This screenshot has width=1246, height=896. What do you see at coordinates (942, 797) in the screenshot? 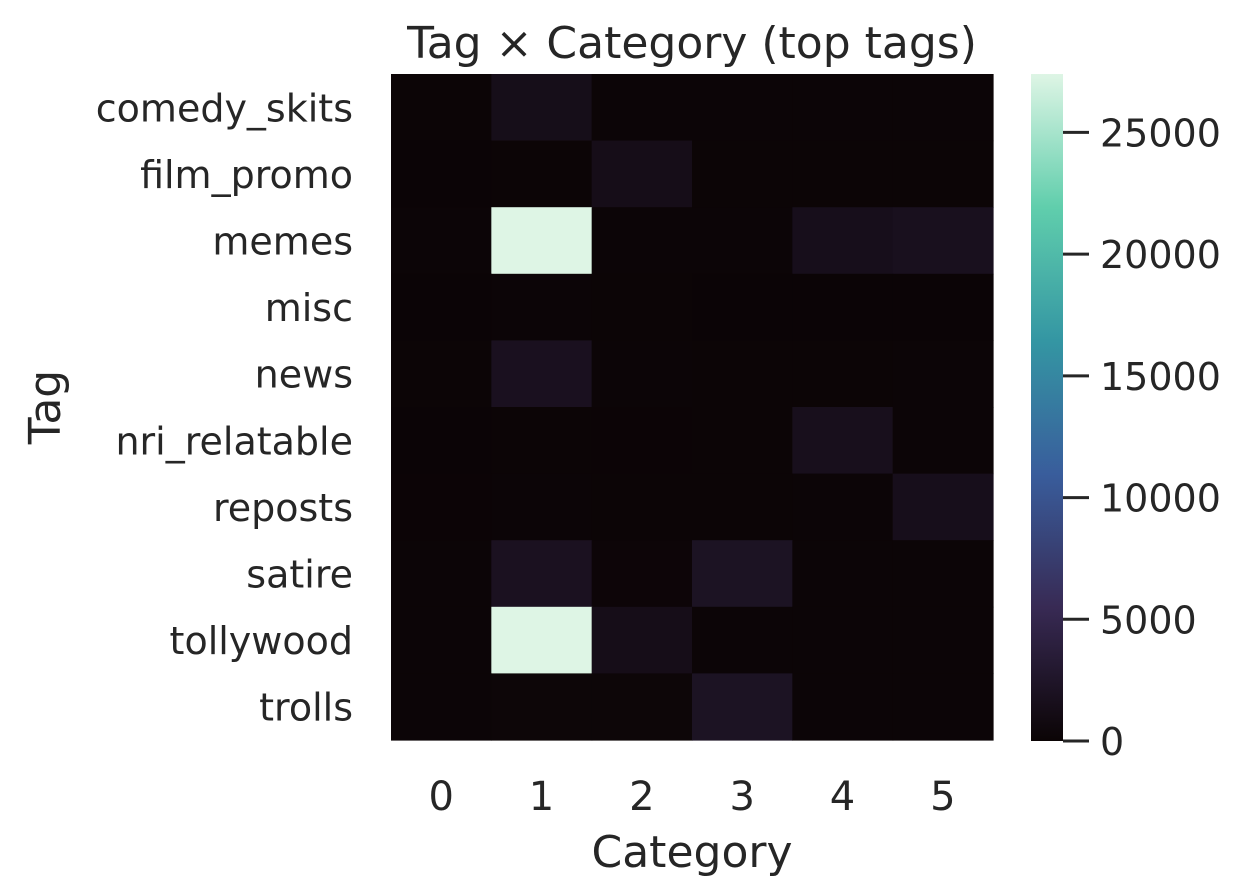
I see `x-tick-label: 5` at bounding box center [942, 797].